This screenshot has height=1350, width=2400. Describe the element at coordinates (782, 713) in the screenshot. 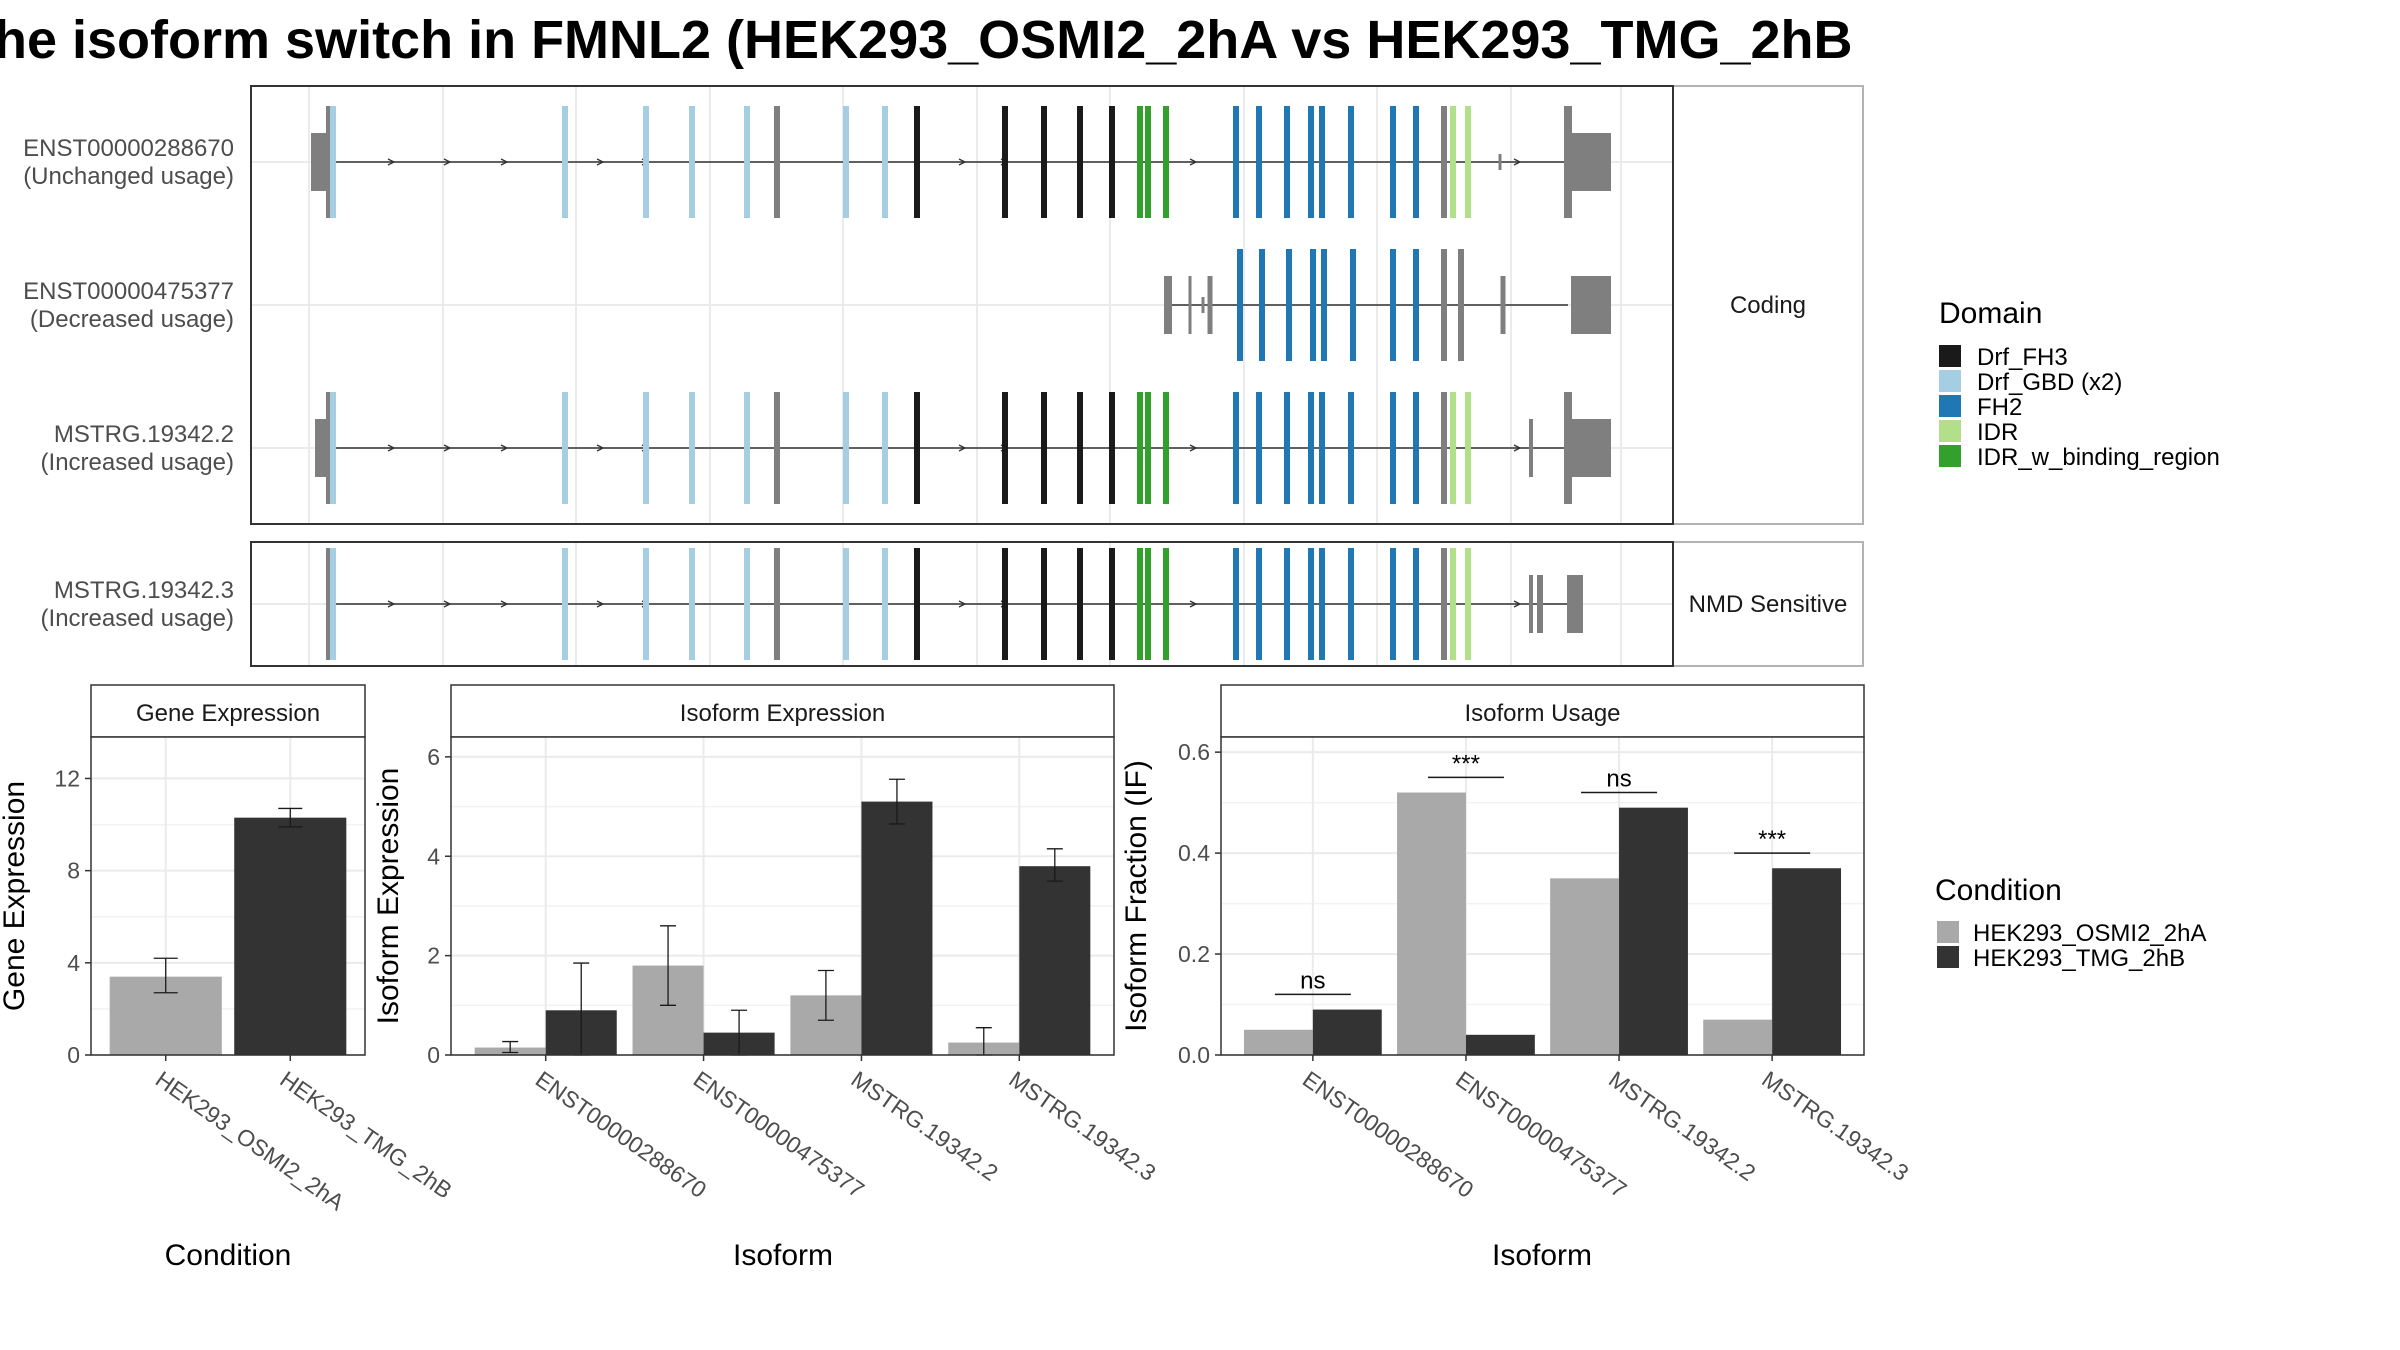

I see `isoform-expression-strip-title: Isoform Expression` at that location.